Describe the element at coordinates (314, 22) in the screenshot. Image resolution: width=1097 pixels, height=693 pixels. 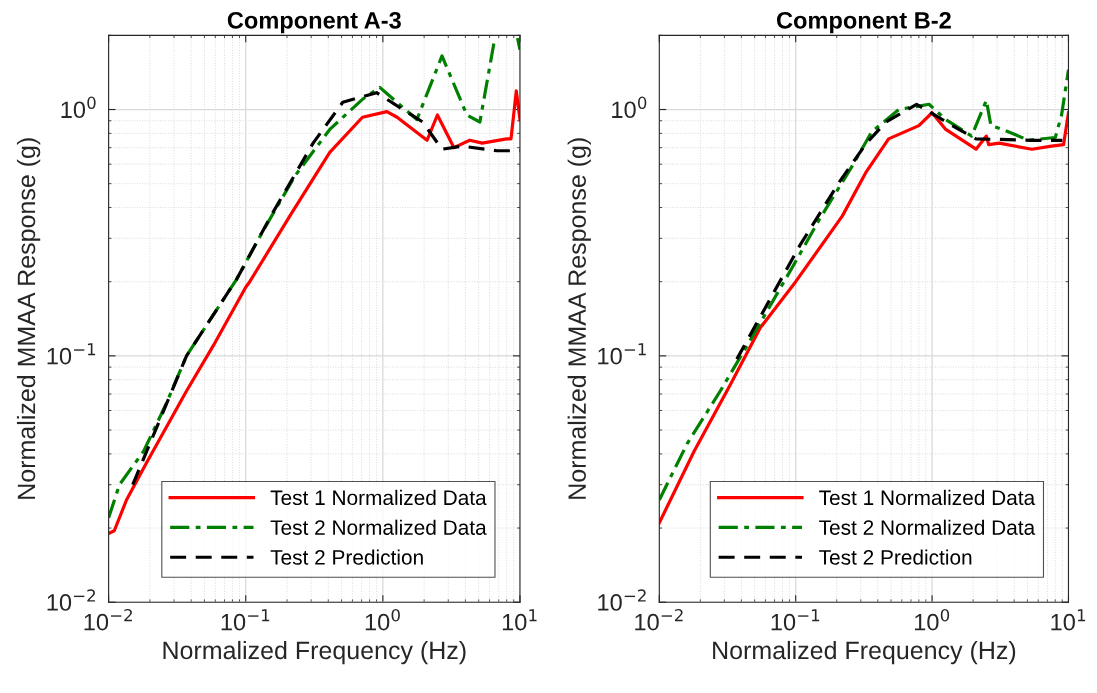
I see `chart-title: Component A-3` at that location.